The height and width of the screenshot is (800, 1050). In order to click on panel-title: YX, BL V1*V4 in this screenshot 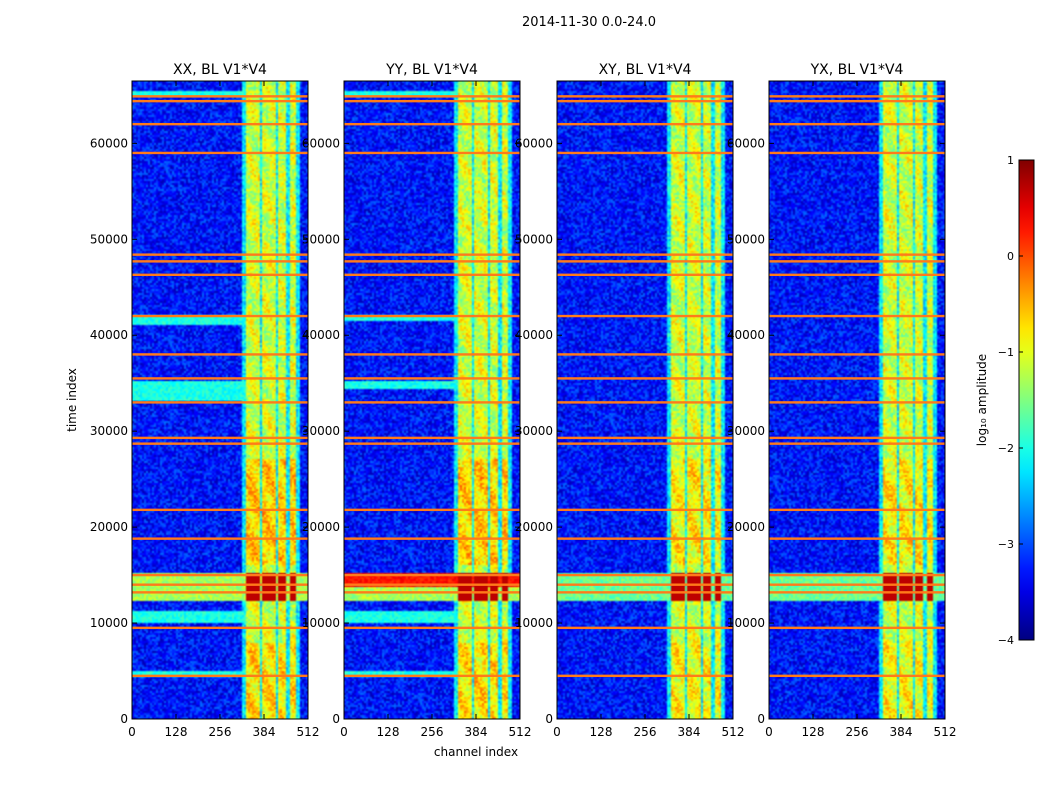, I will do `click(857, 70)`.